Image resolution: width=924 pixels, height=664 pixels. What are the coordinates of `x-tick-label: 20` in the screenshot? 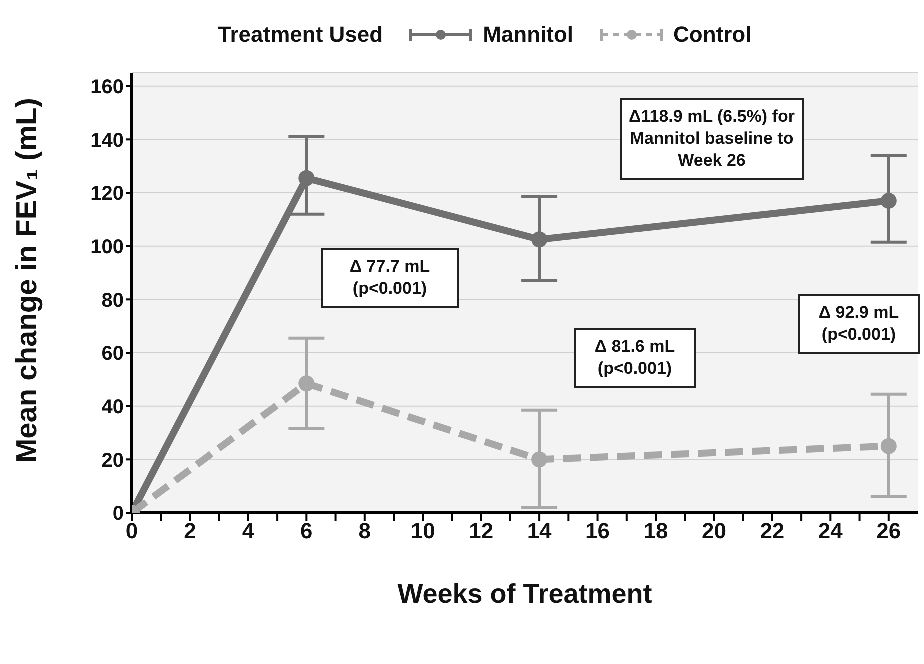 It's located at (714, 531).